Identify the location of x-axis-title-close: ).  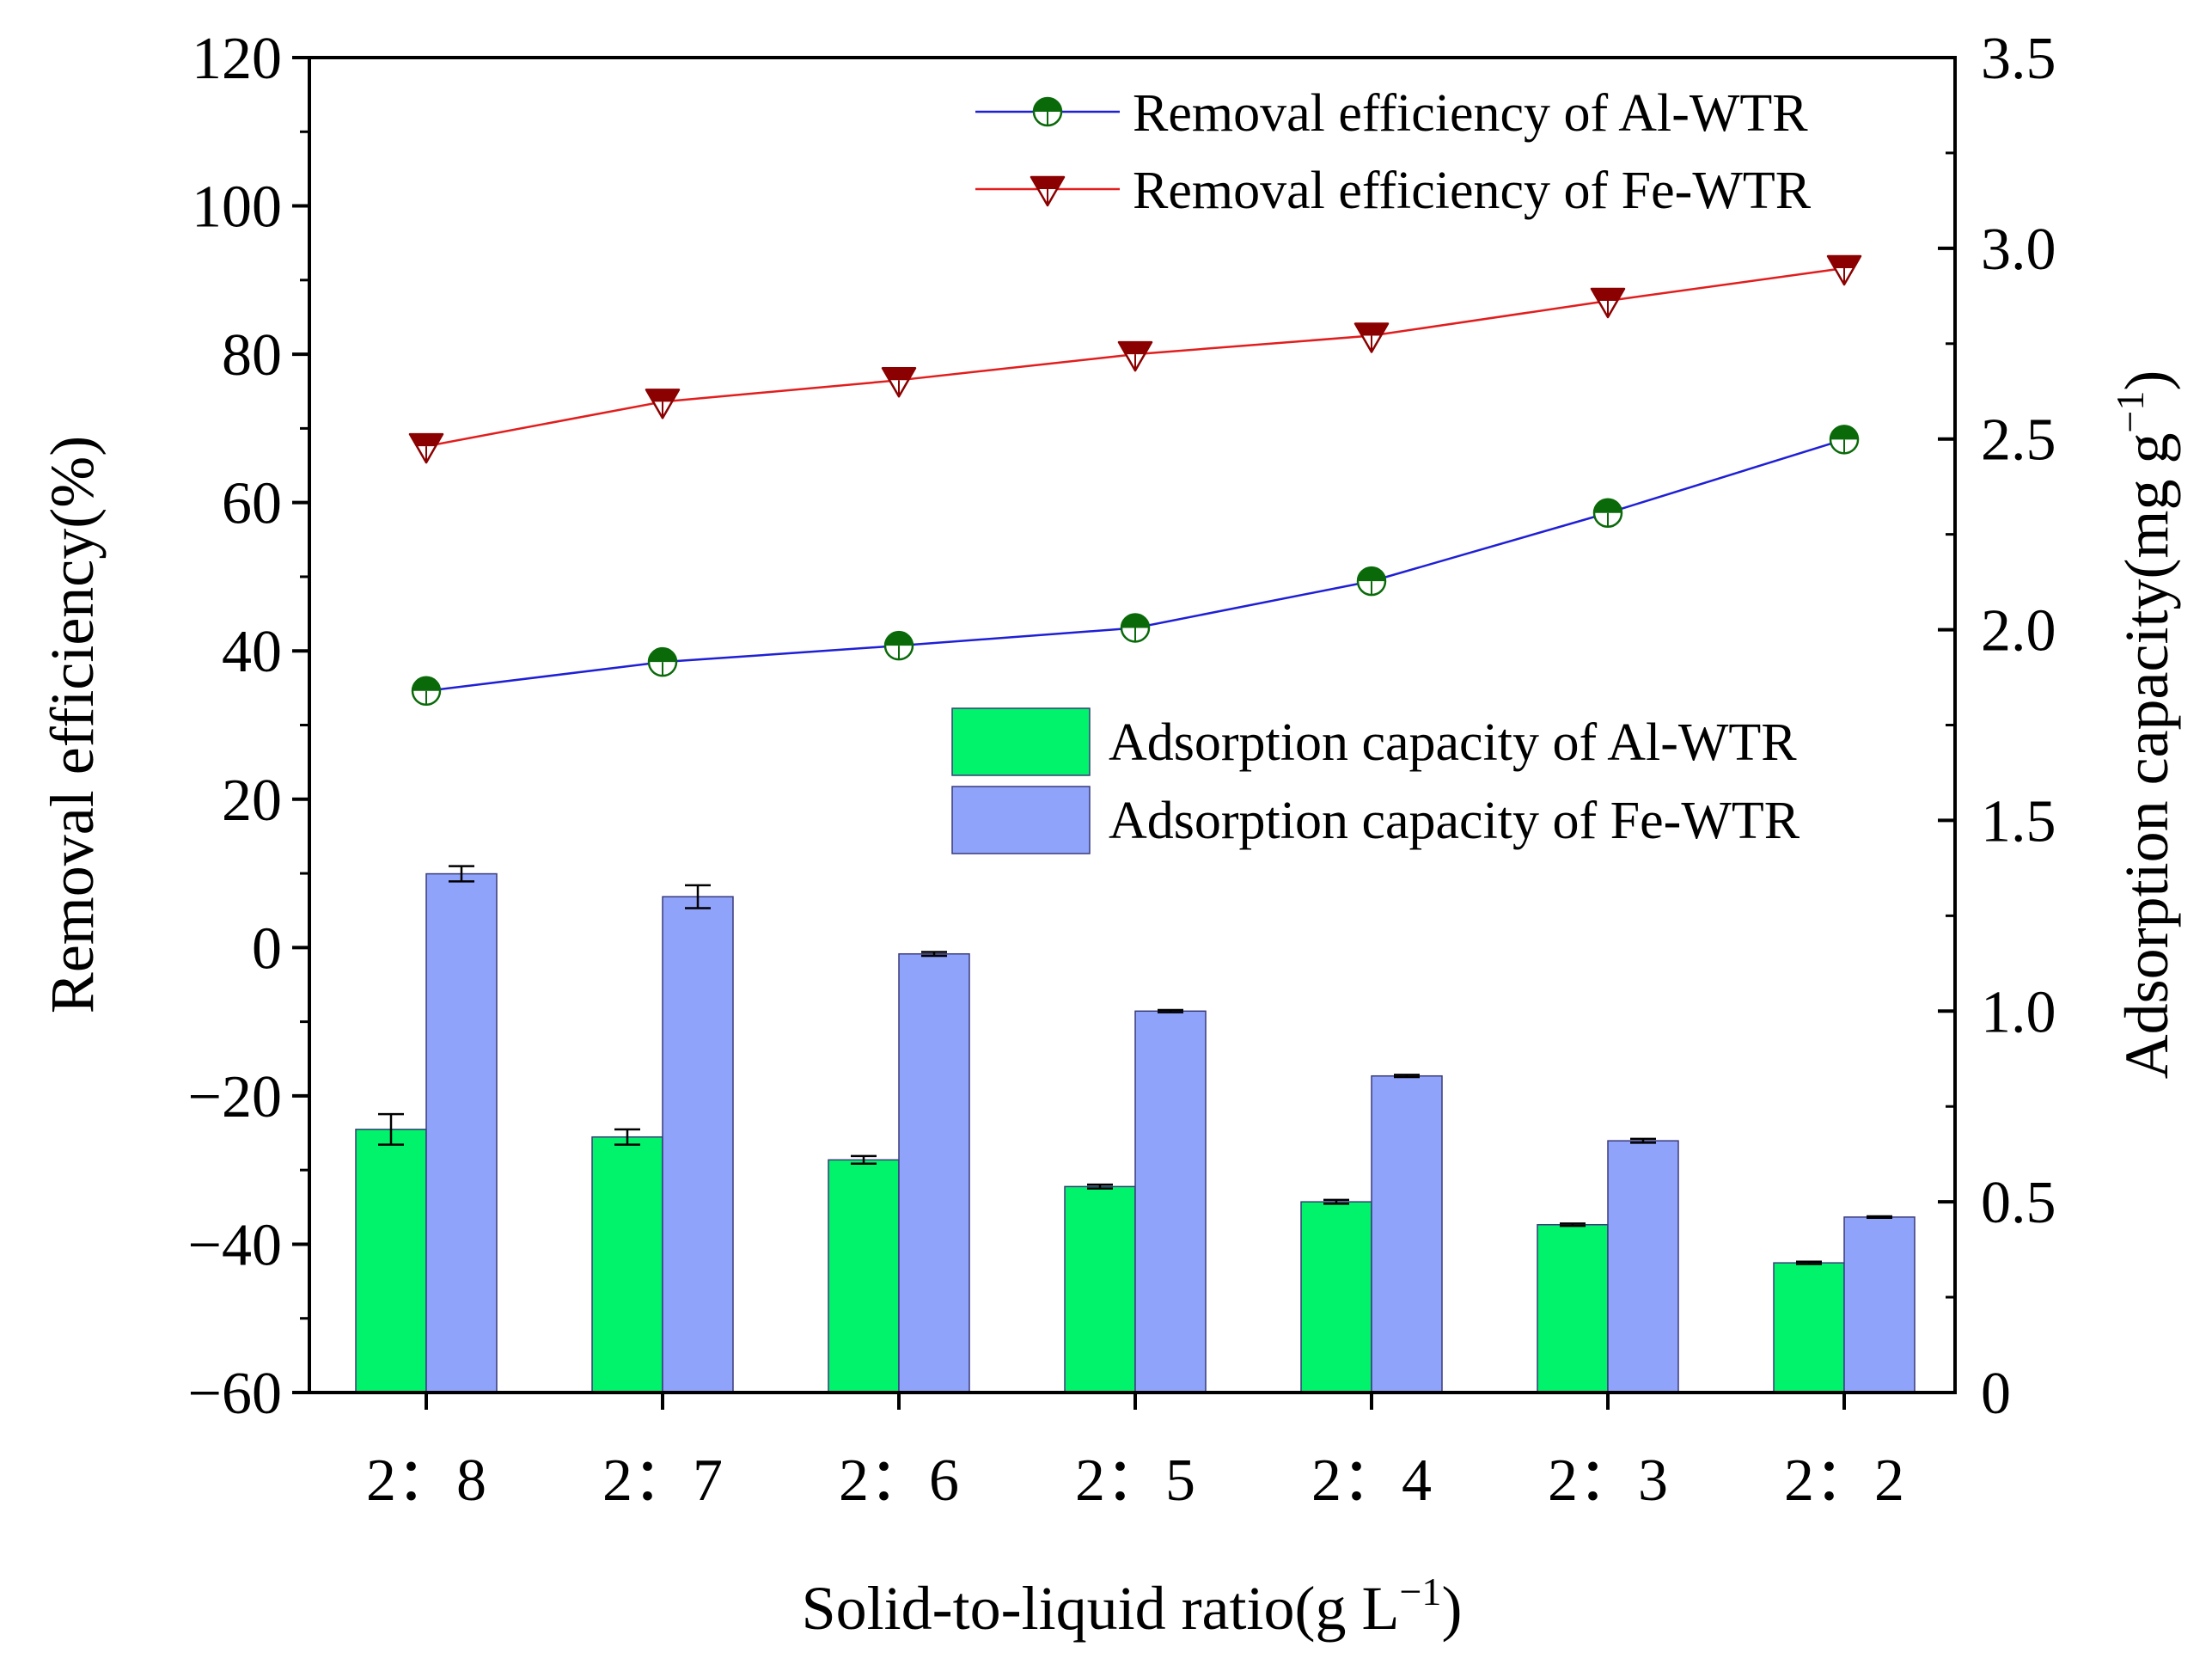
(1452, 1609).